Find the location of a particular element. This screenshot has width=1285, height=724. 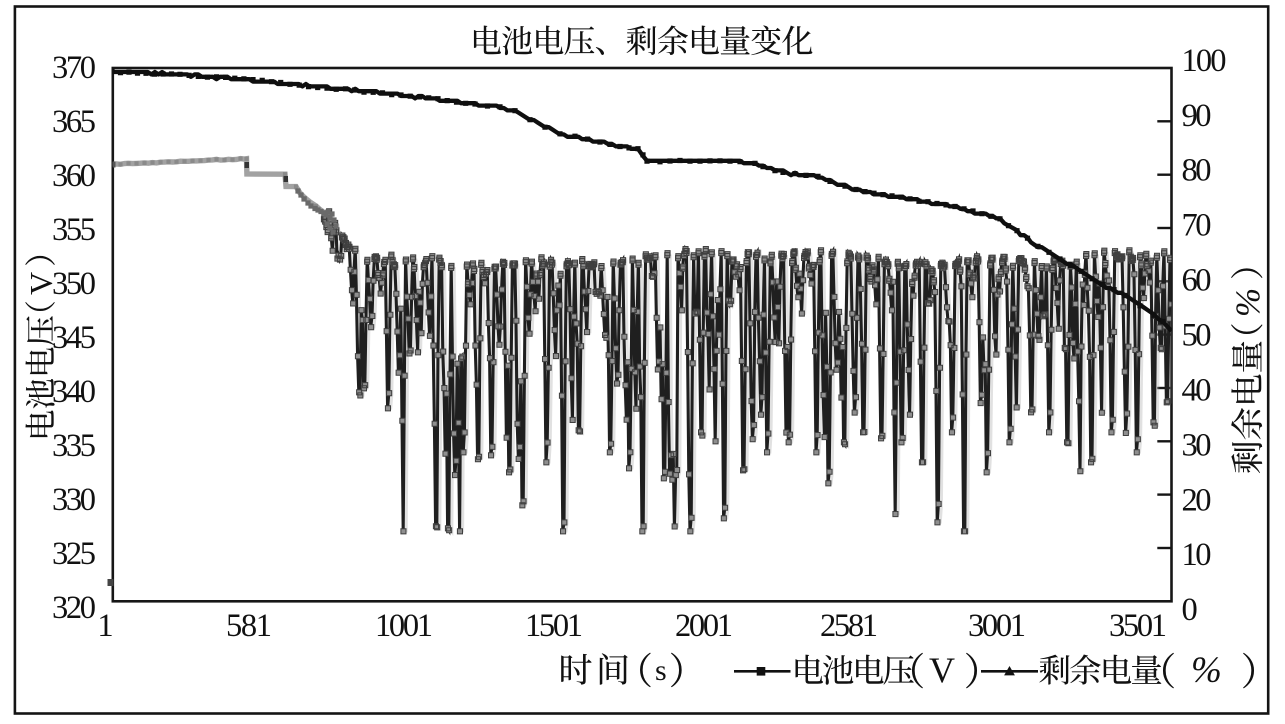

svg-text: 365 is located at coordinates (74, 122).